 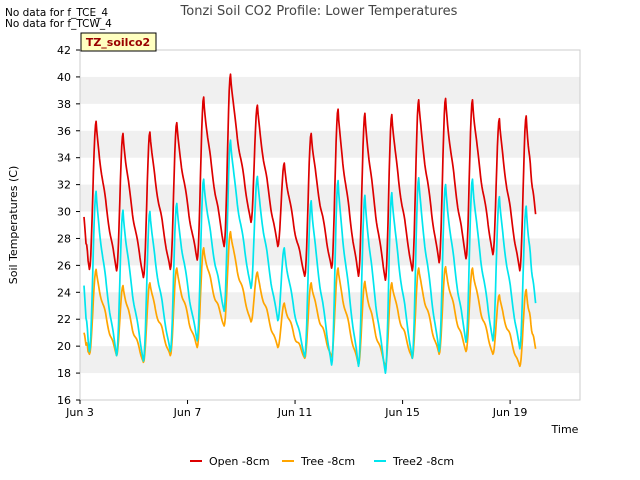 I want to click on y-axis: 16 18 20 22 24 26 28 30 32 34 36 38 40 42, so click(x=68, y=225).